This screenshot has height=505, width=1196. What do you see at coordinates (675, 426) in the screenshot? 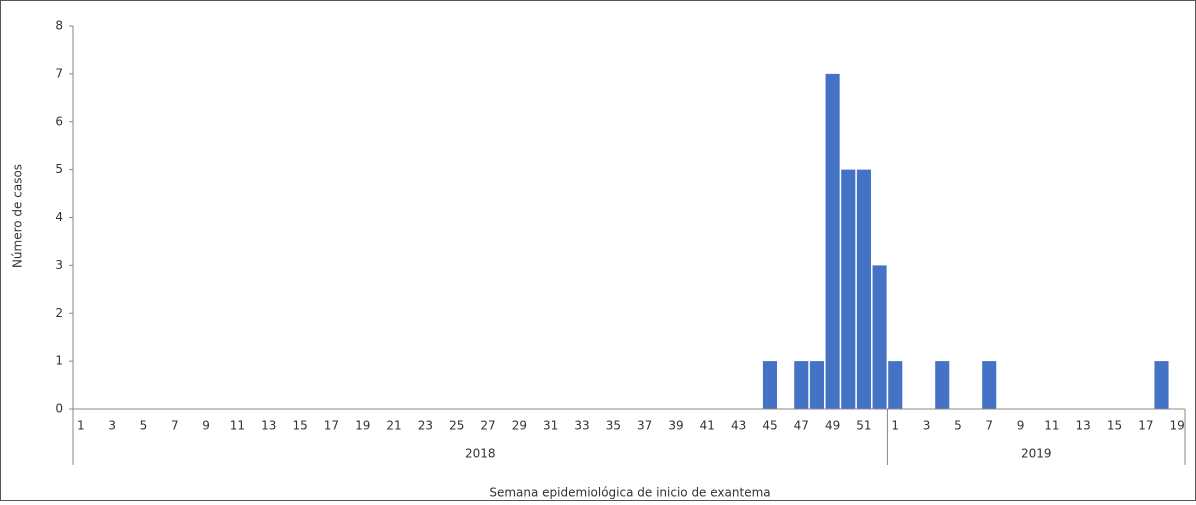
I see `x-tick-label: 39` at bounding box center [675, 426].